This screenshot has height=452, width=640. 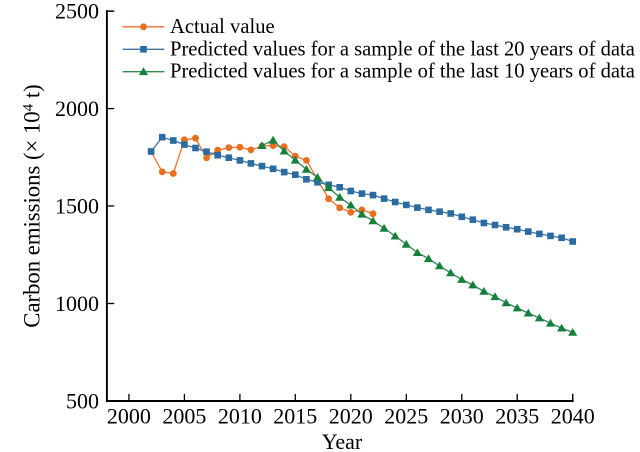 I want to click on svg-text: 2040, so click(x=573, y=416).